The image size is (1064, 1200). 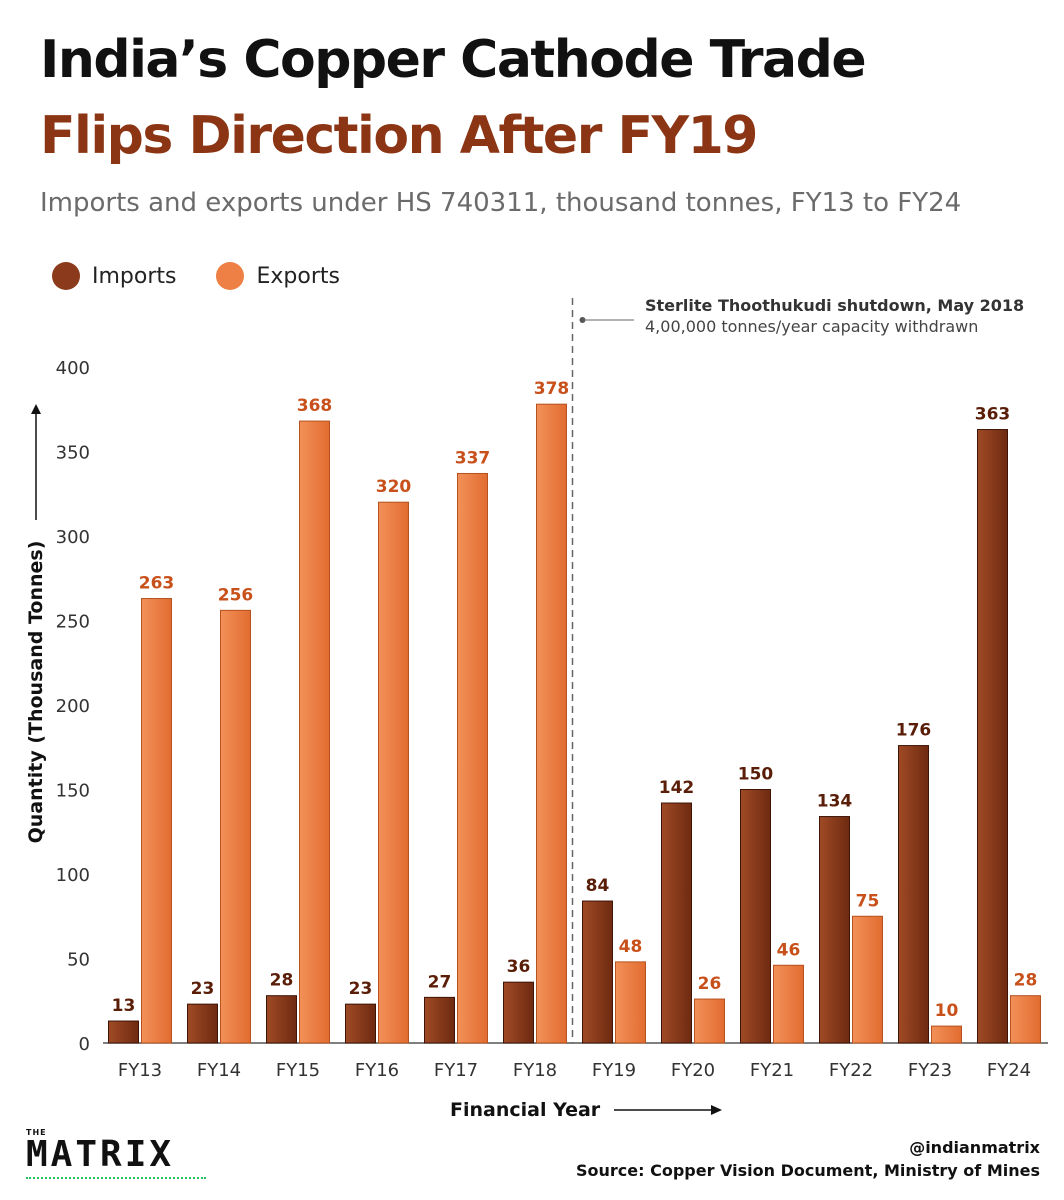 What do you see at coordinates (755, 916) in the screenshot?
I see `bar-imports-fy21` at bounding box center [755, 916].